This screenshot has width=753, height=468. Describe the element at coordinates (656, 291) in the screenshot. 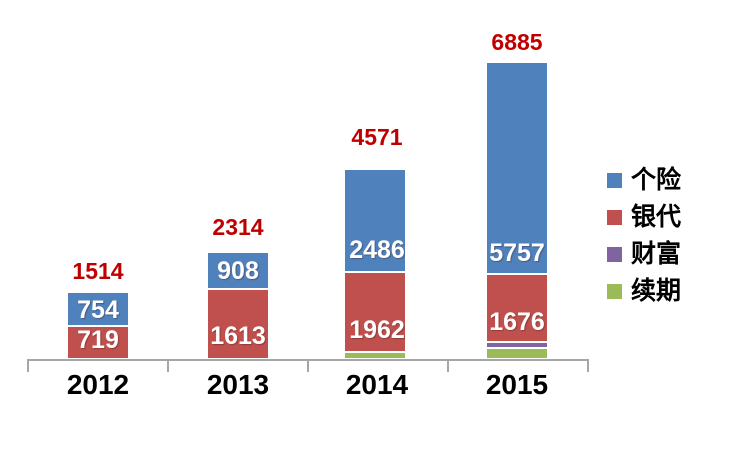

I see `legend-item-label: 续期` at that location.